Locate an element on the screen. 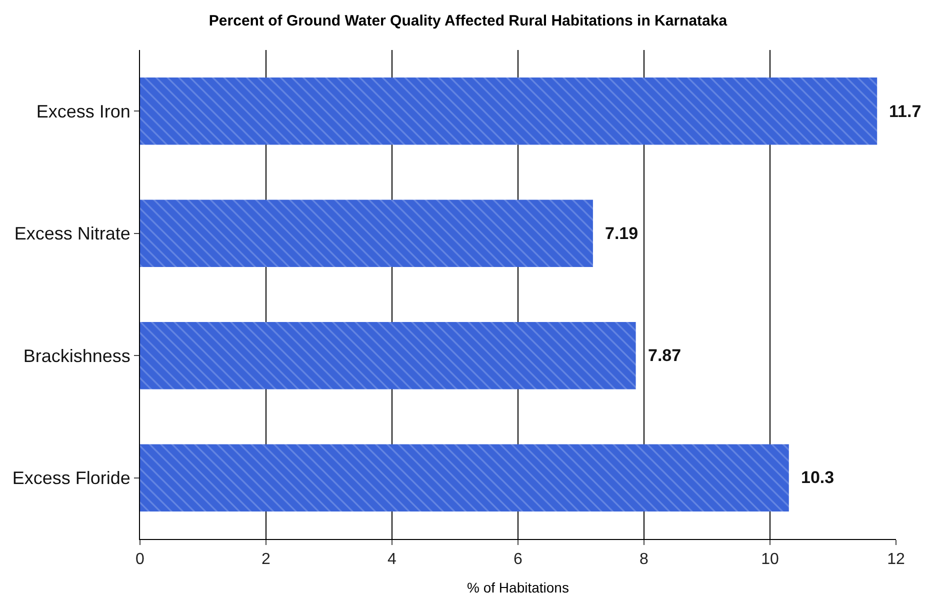 The width and height of the screenshot is (936, 605). y-tick-label: Brackishness is located at coordinates (76, 356).